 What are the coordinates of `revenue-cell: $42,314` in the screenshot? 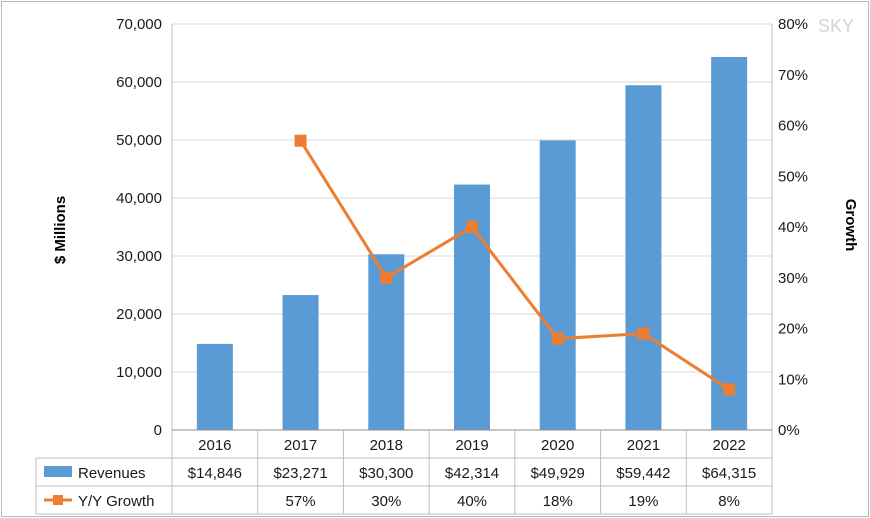 It's located at (472, 473).